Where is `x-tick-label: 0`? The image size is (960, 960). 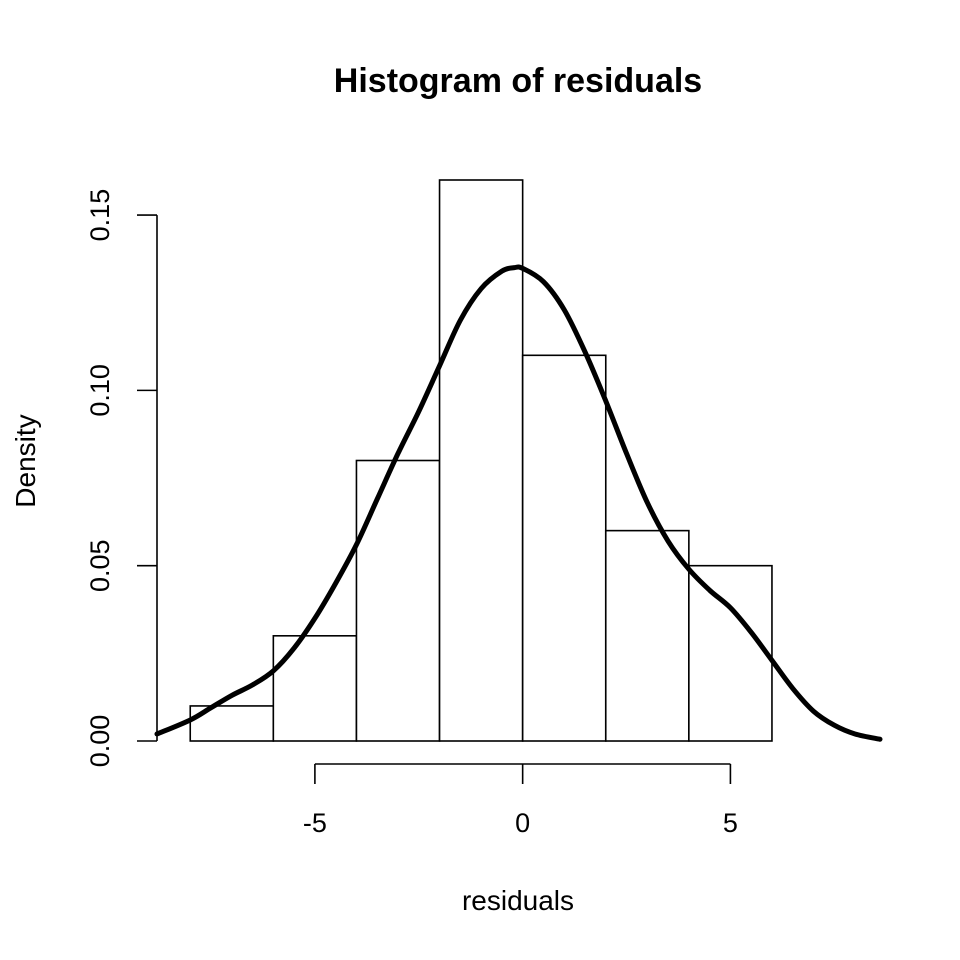 x-tick-label: 0 is located at coordinates (522, 823).